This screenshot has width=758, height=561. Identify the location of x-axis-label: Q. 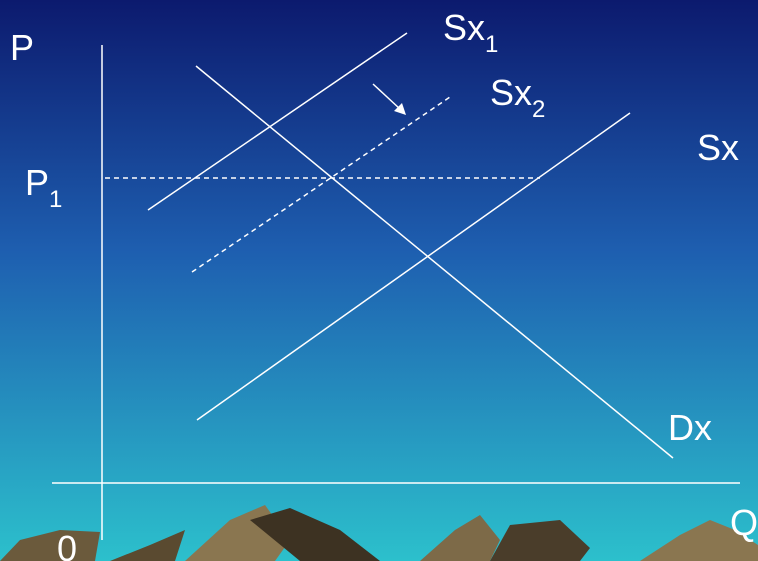
(744, 522).